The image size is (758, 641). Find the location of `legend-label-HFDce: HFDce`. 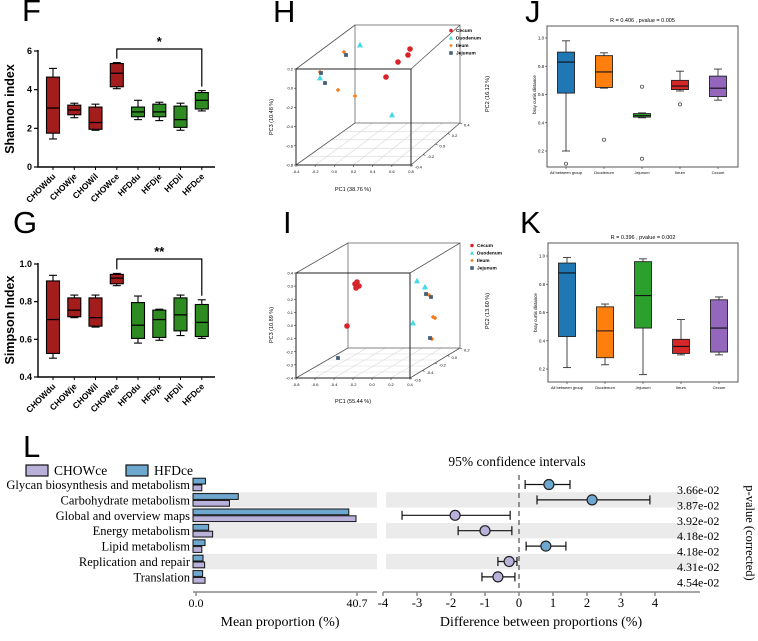

legend-label-HFDce: HFDce is located at coordinates (173, 470).